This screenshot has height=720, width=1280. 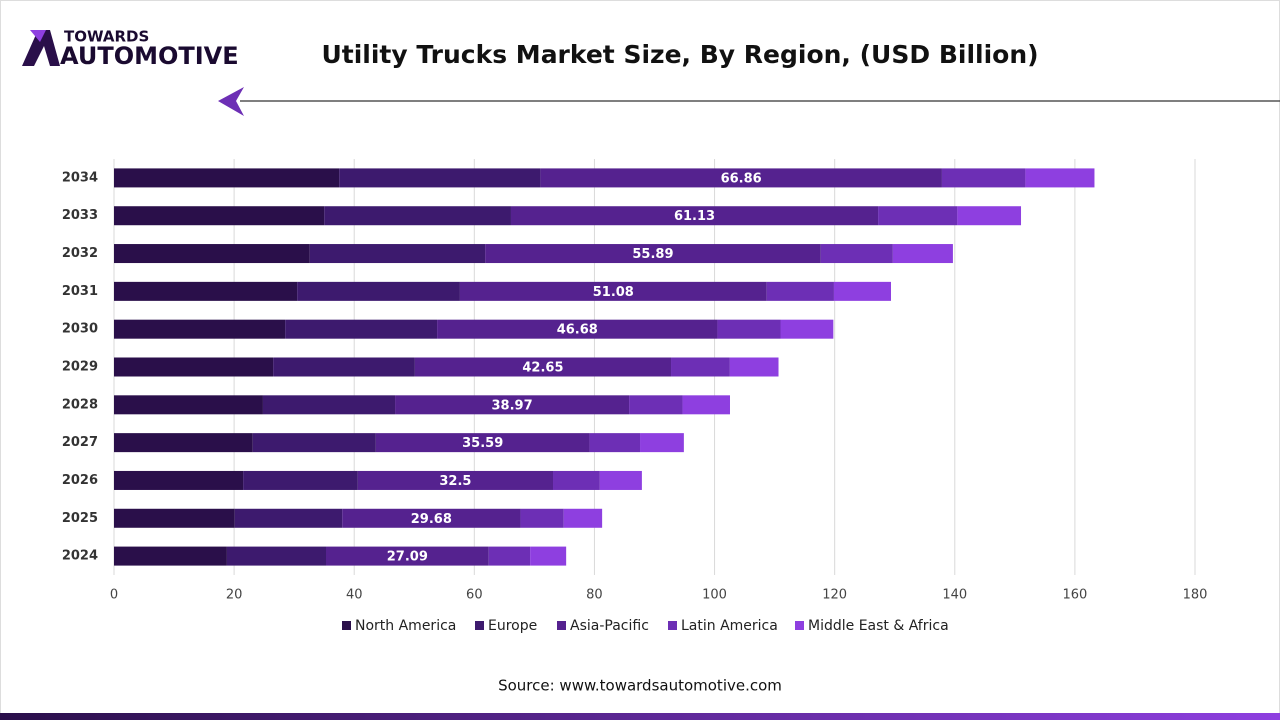 I want to click on value-label: 46.68, so click(x=577, y=330).